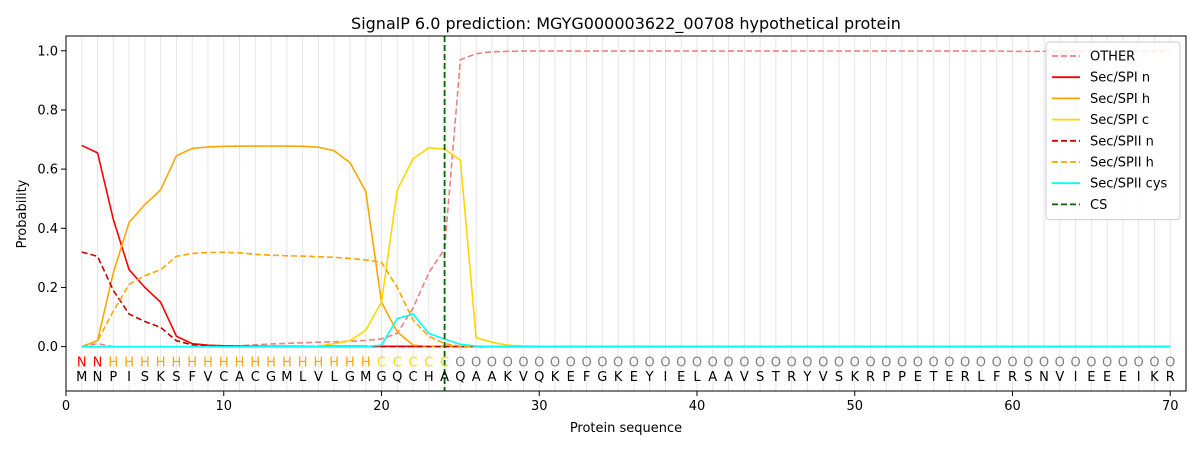 Image resolution: width=1200 pixels, height=450 pixels. What do you see at coordinates (854, 406) in the screenshot?
I see `x-tick-label: 50` at bounding box center [854, 406].